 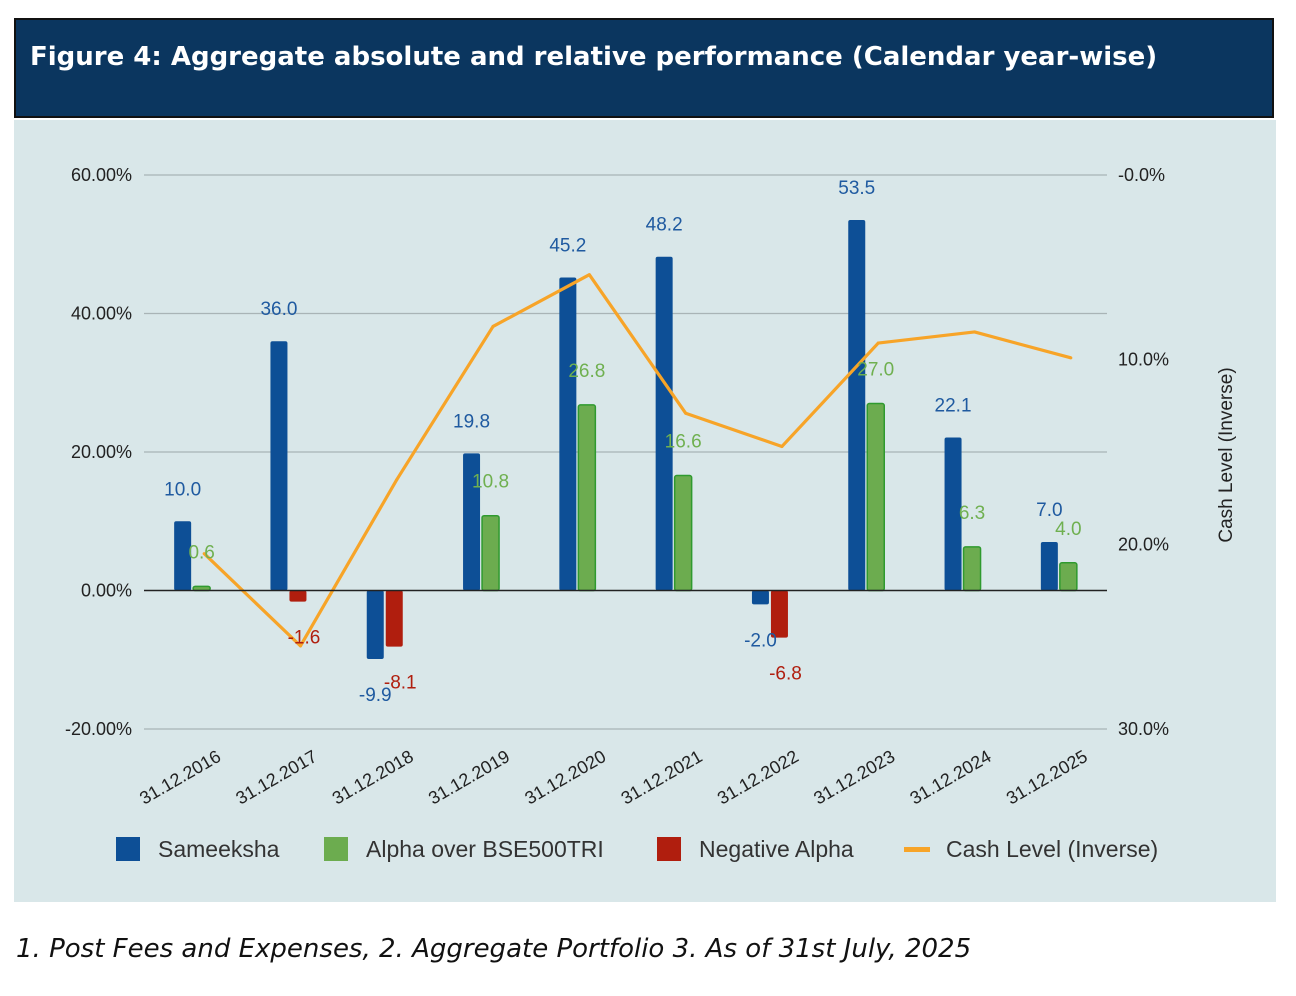 What do you see at coordinates (854, 777) in the screenshot?
I see `x-tick-label: 31.12.2023` at bounding box center [854, 777].